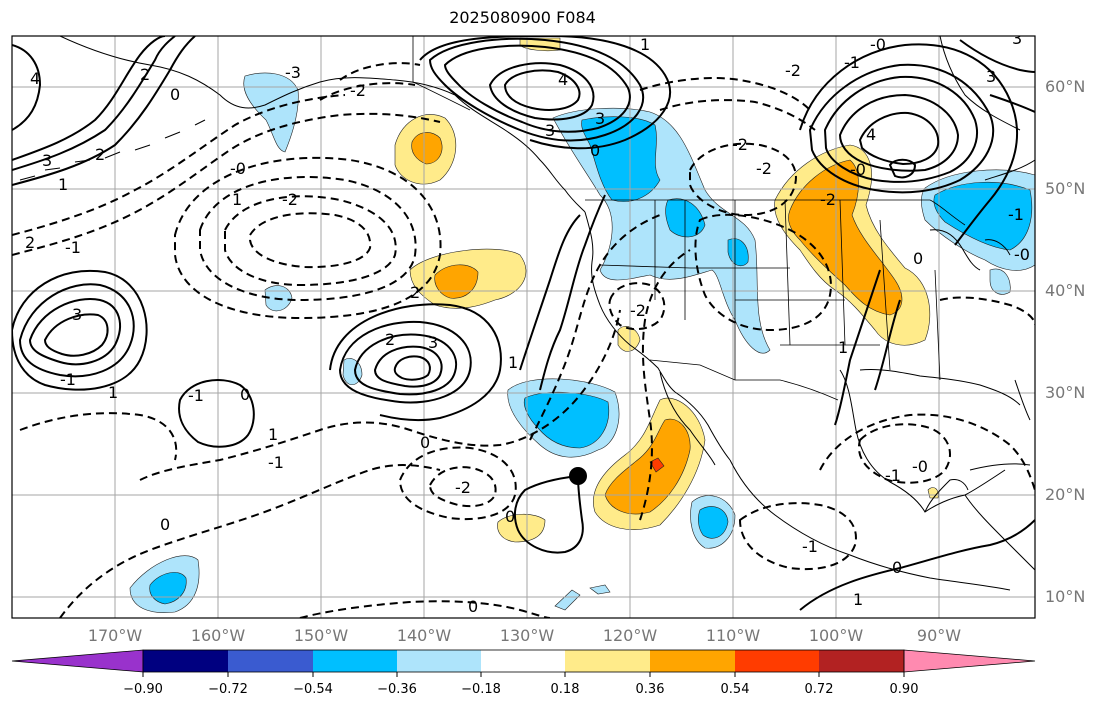 This screenshot has width=1105, height=712. I want to click on contour-dashed-plains, so click(763, 272).